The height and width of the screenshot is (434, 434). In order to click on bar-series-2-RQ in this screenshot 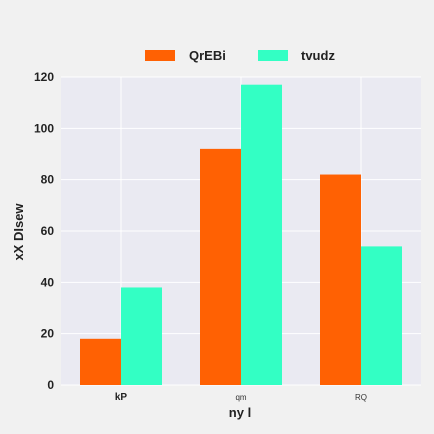, I will do `click(381, 315)`.